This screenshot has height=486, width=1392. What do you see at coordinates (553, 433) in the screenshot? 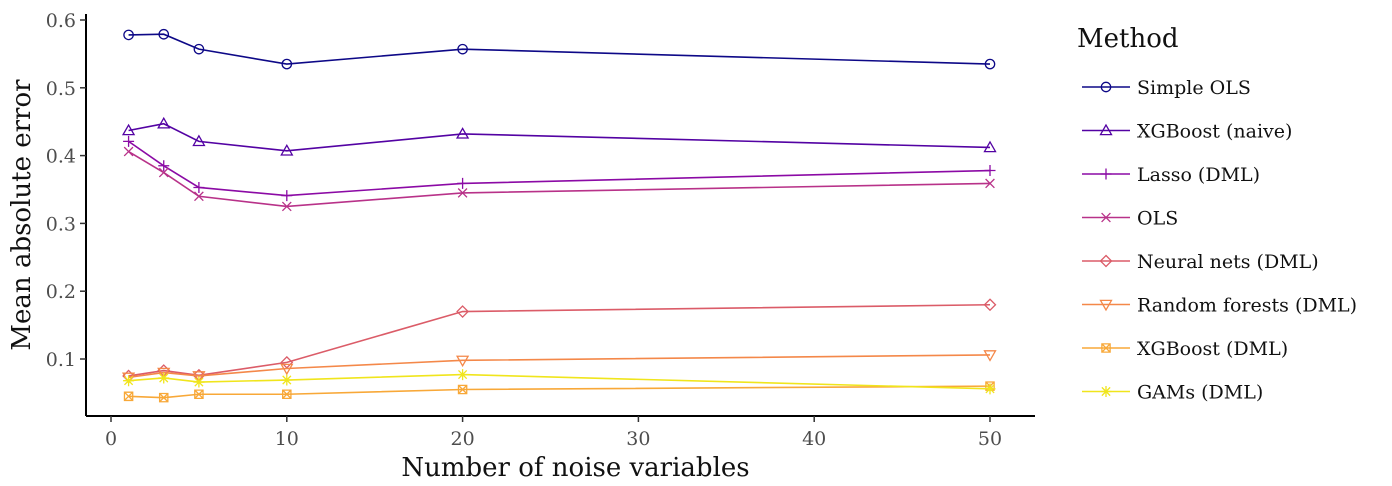
I see `x-ticks: 0 10 20 30 40 50` at bounding box center [553, 433].